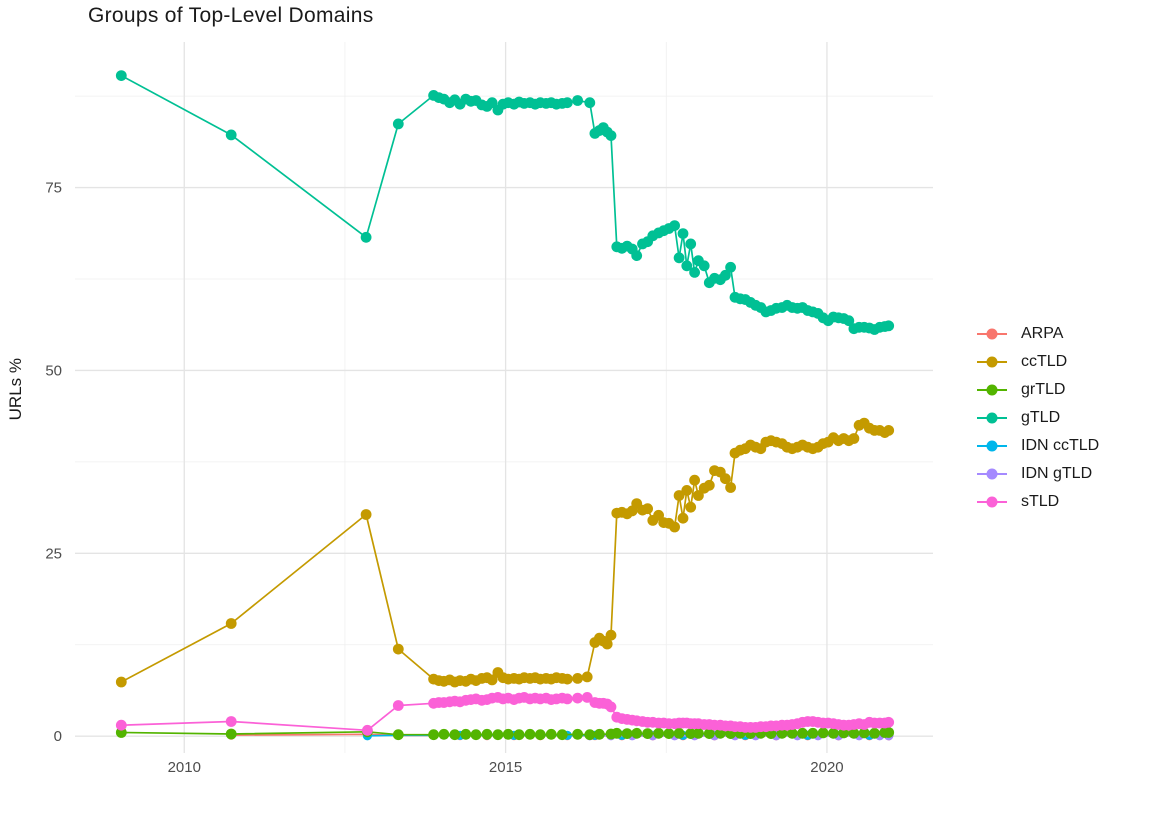 The image size is (1164, 827). What do you see at coordinates (1040, 501) in the screenshot?
I see `legend-label: sTLD` at bounding box center [1040, 501].